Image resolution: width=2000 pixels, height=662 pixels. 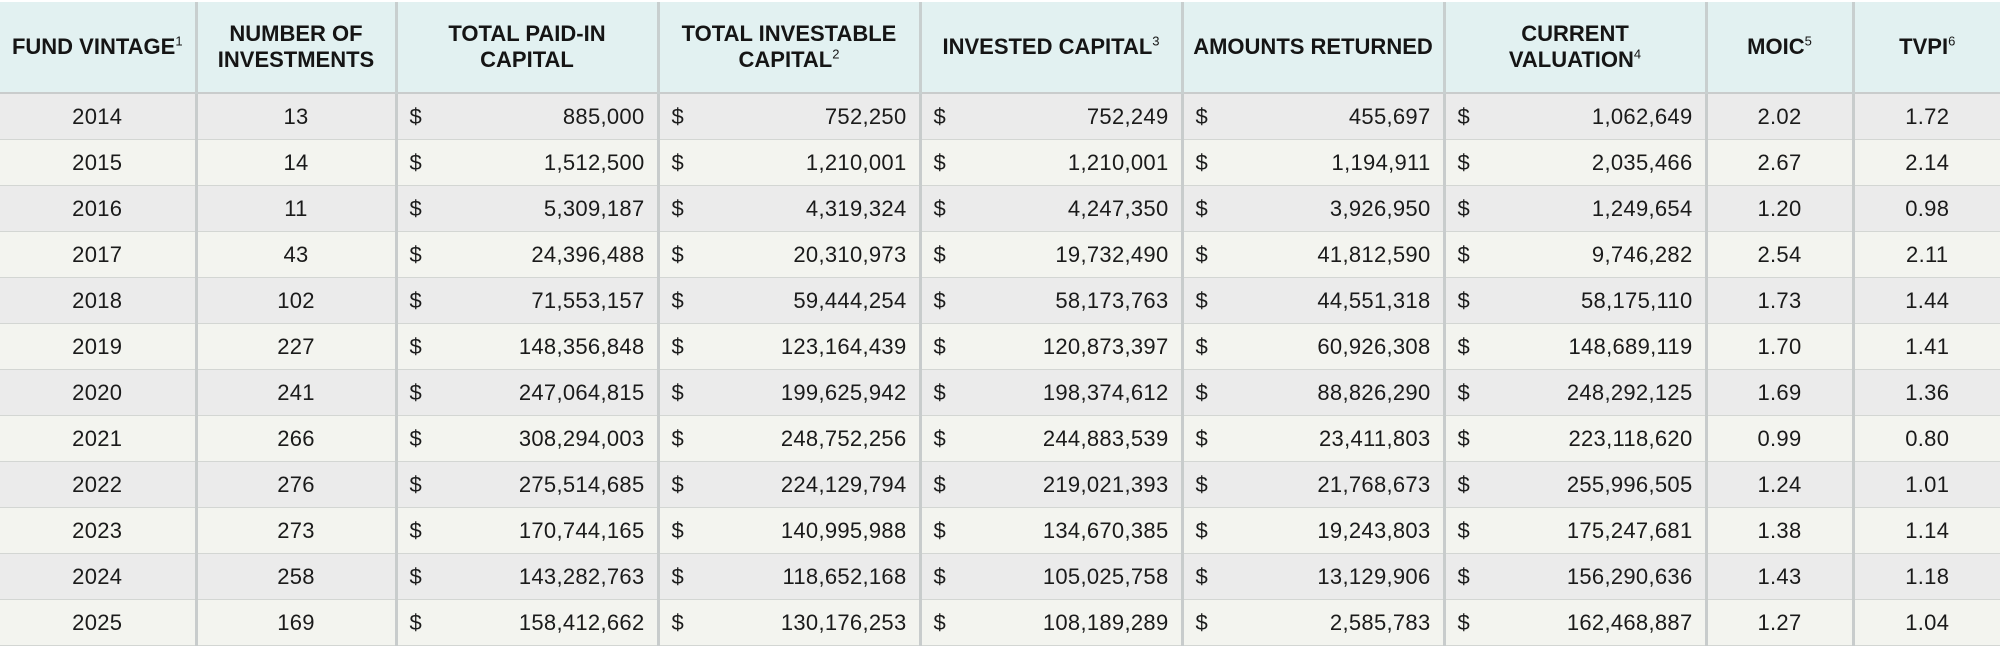 What do you see at coordinates (297, 484) in the screenshot?
I see `cell-number-of-investments: 276` at bounding box center [297, 484].